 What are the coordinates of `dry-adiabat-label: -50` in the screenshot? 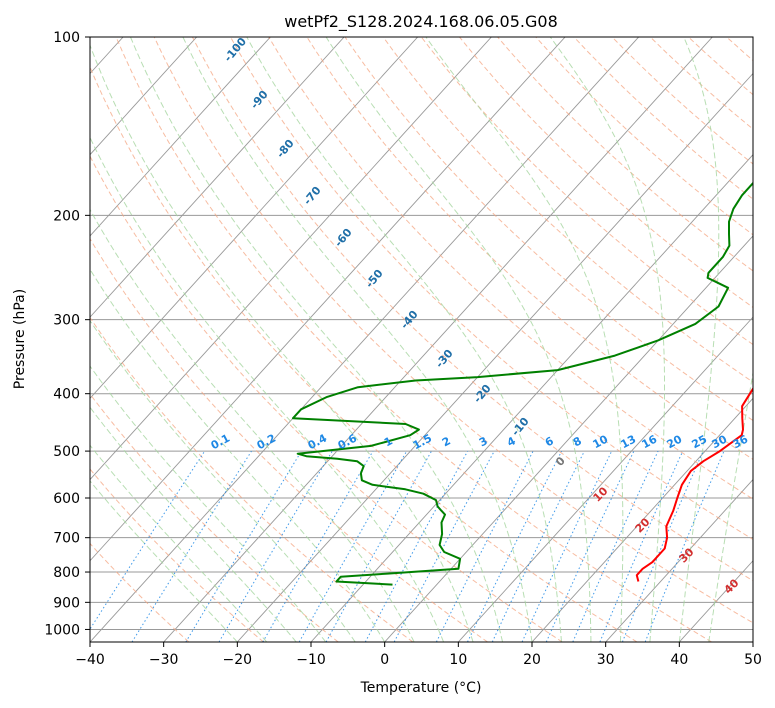 It's located at (374, 279).